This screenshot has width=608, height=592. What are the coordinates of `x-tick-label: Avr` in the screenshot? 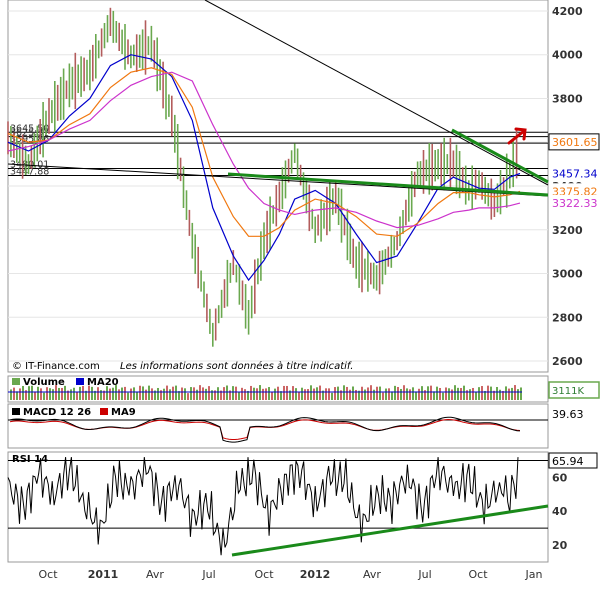 It's located at (372, 574).